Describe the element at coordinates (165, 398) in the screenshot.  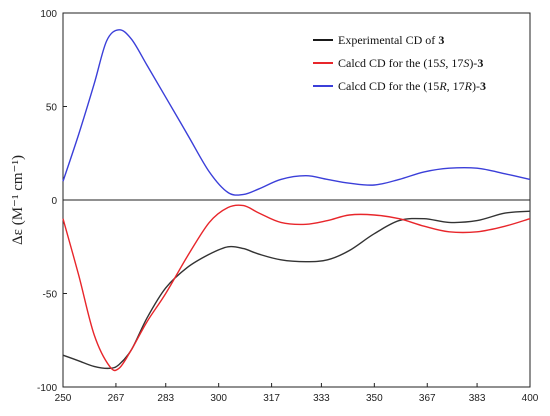
I see `x-tick-label: 283` at that location.